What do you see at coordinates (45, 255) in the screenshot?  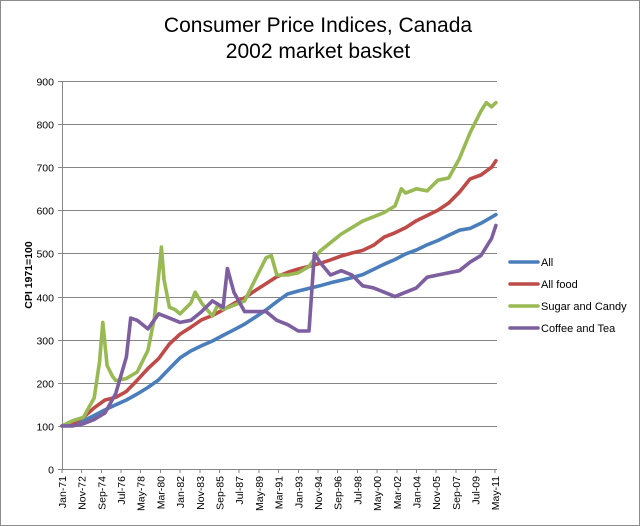 I see `y-tick-label: 500` at bounding box center [45, 255].